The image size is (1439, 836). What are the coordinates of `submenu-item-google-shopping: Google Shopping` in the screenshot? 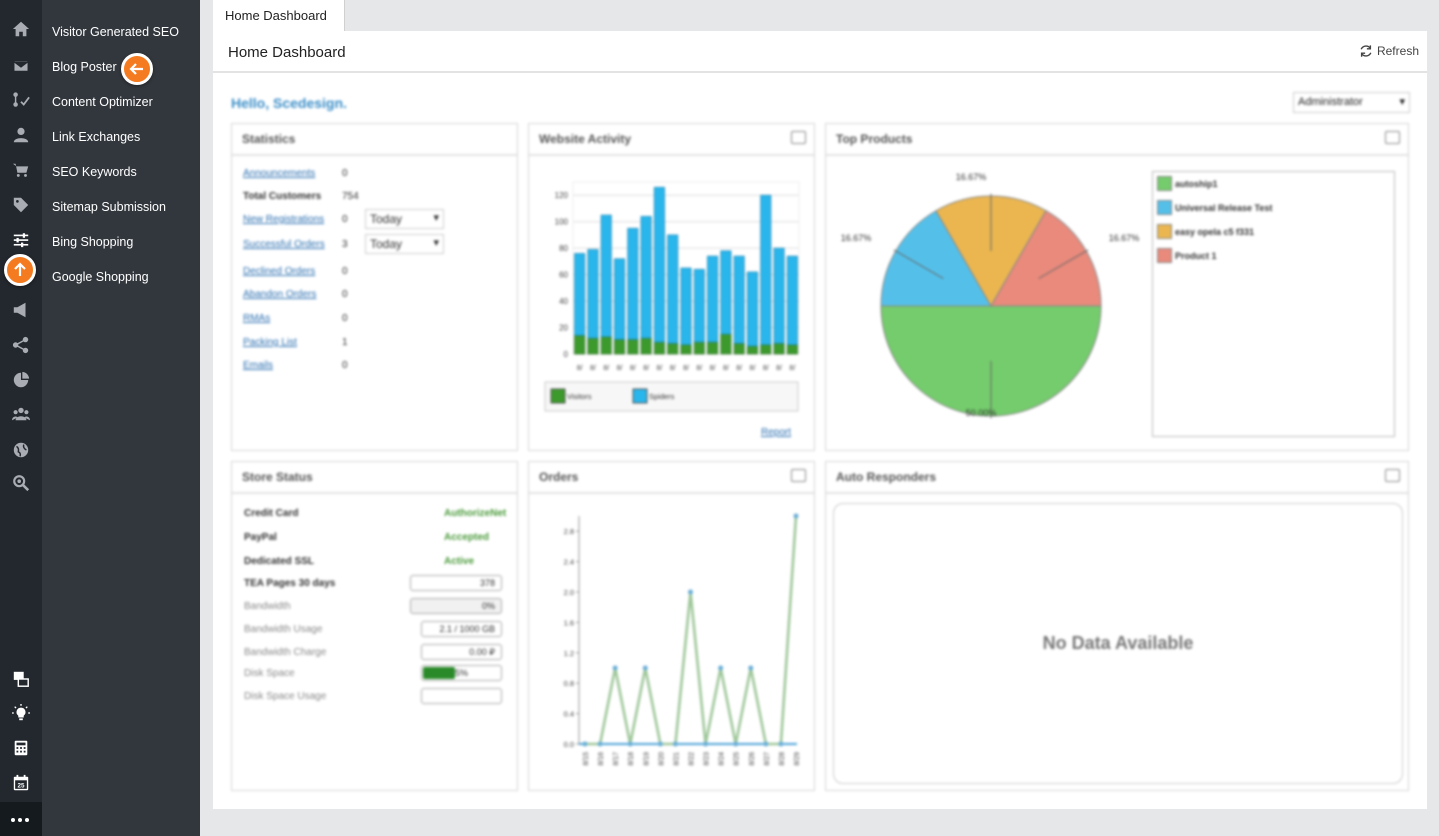 It's located at (100, 277).